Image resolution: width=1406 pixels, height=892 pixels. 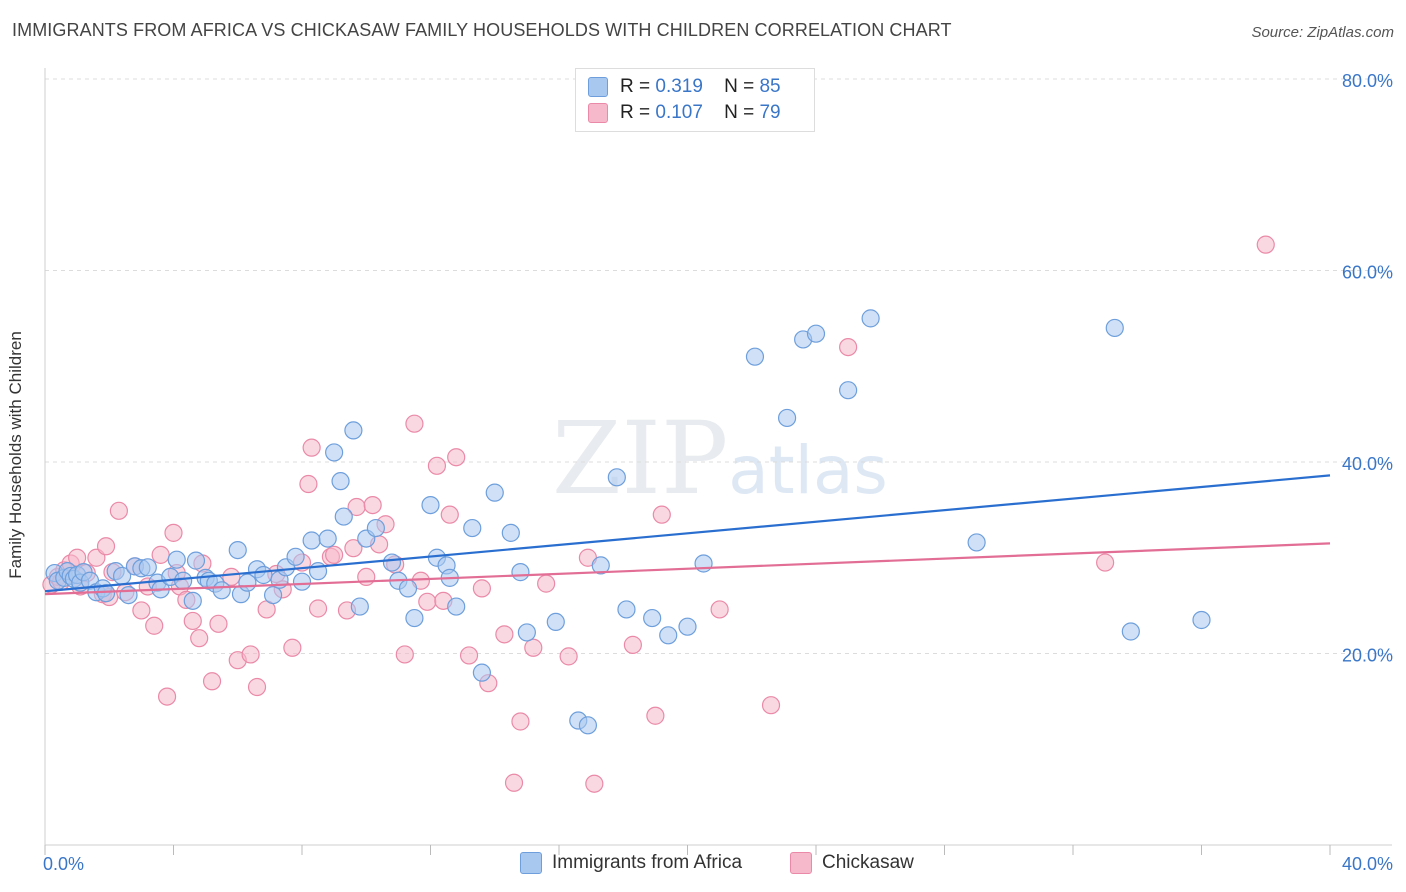 I want to click on y-tick-label: 80.0%, so click(x=1367, y=81).